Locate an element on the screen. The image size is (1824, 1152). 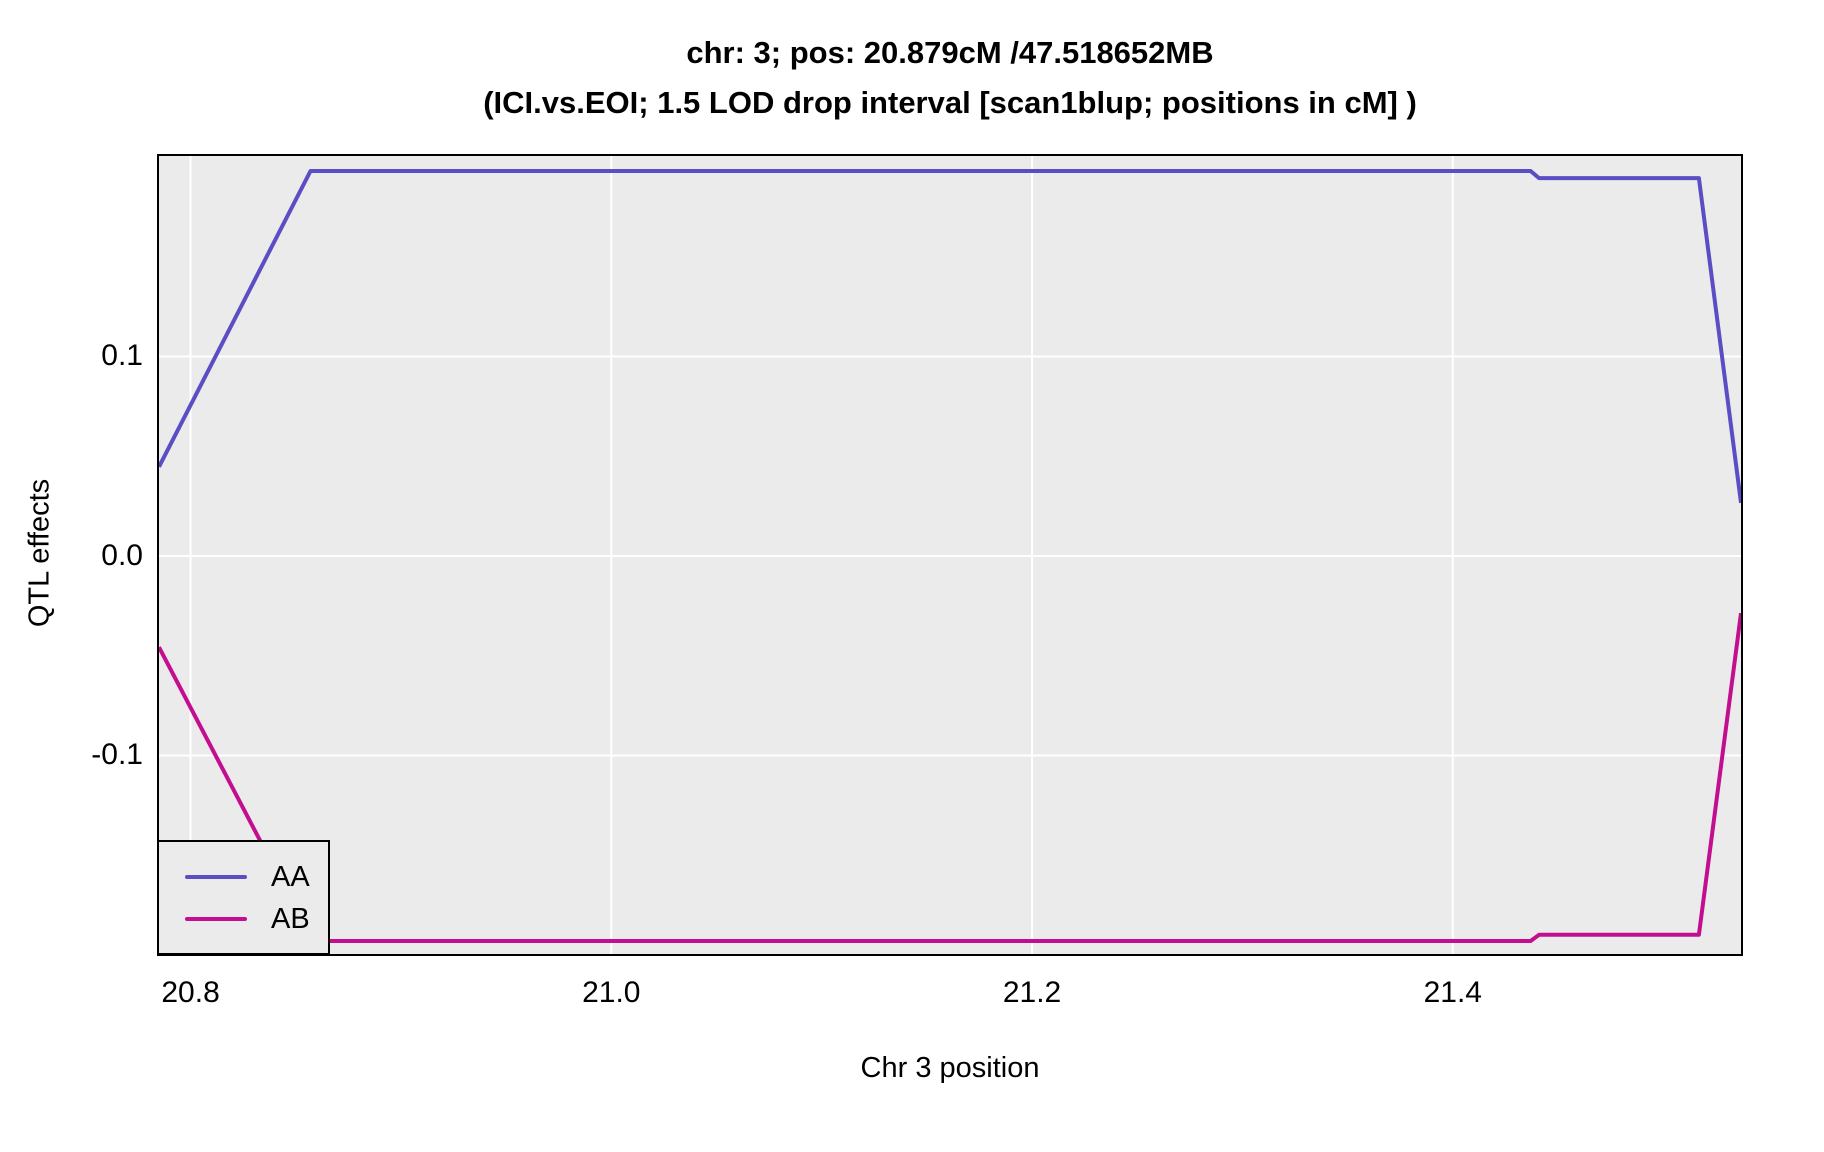
x-tick-label: 21.0 is located at coordinates (611, 992).